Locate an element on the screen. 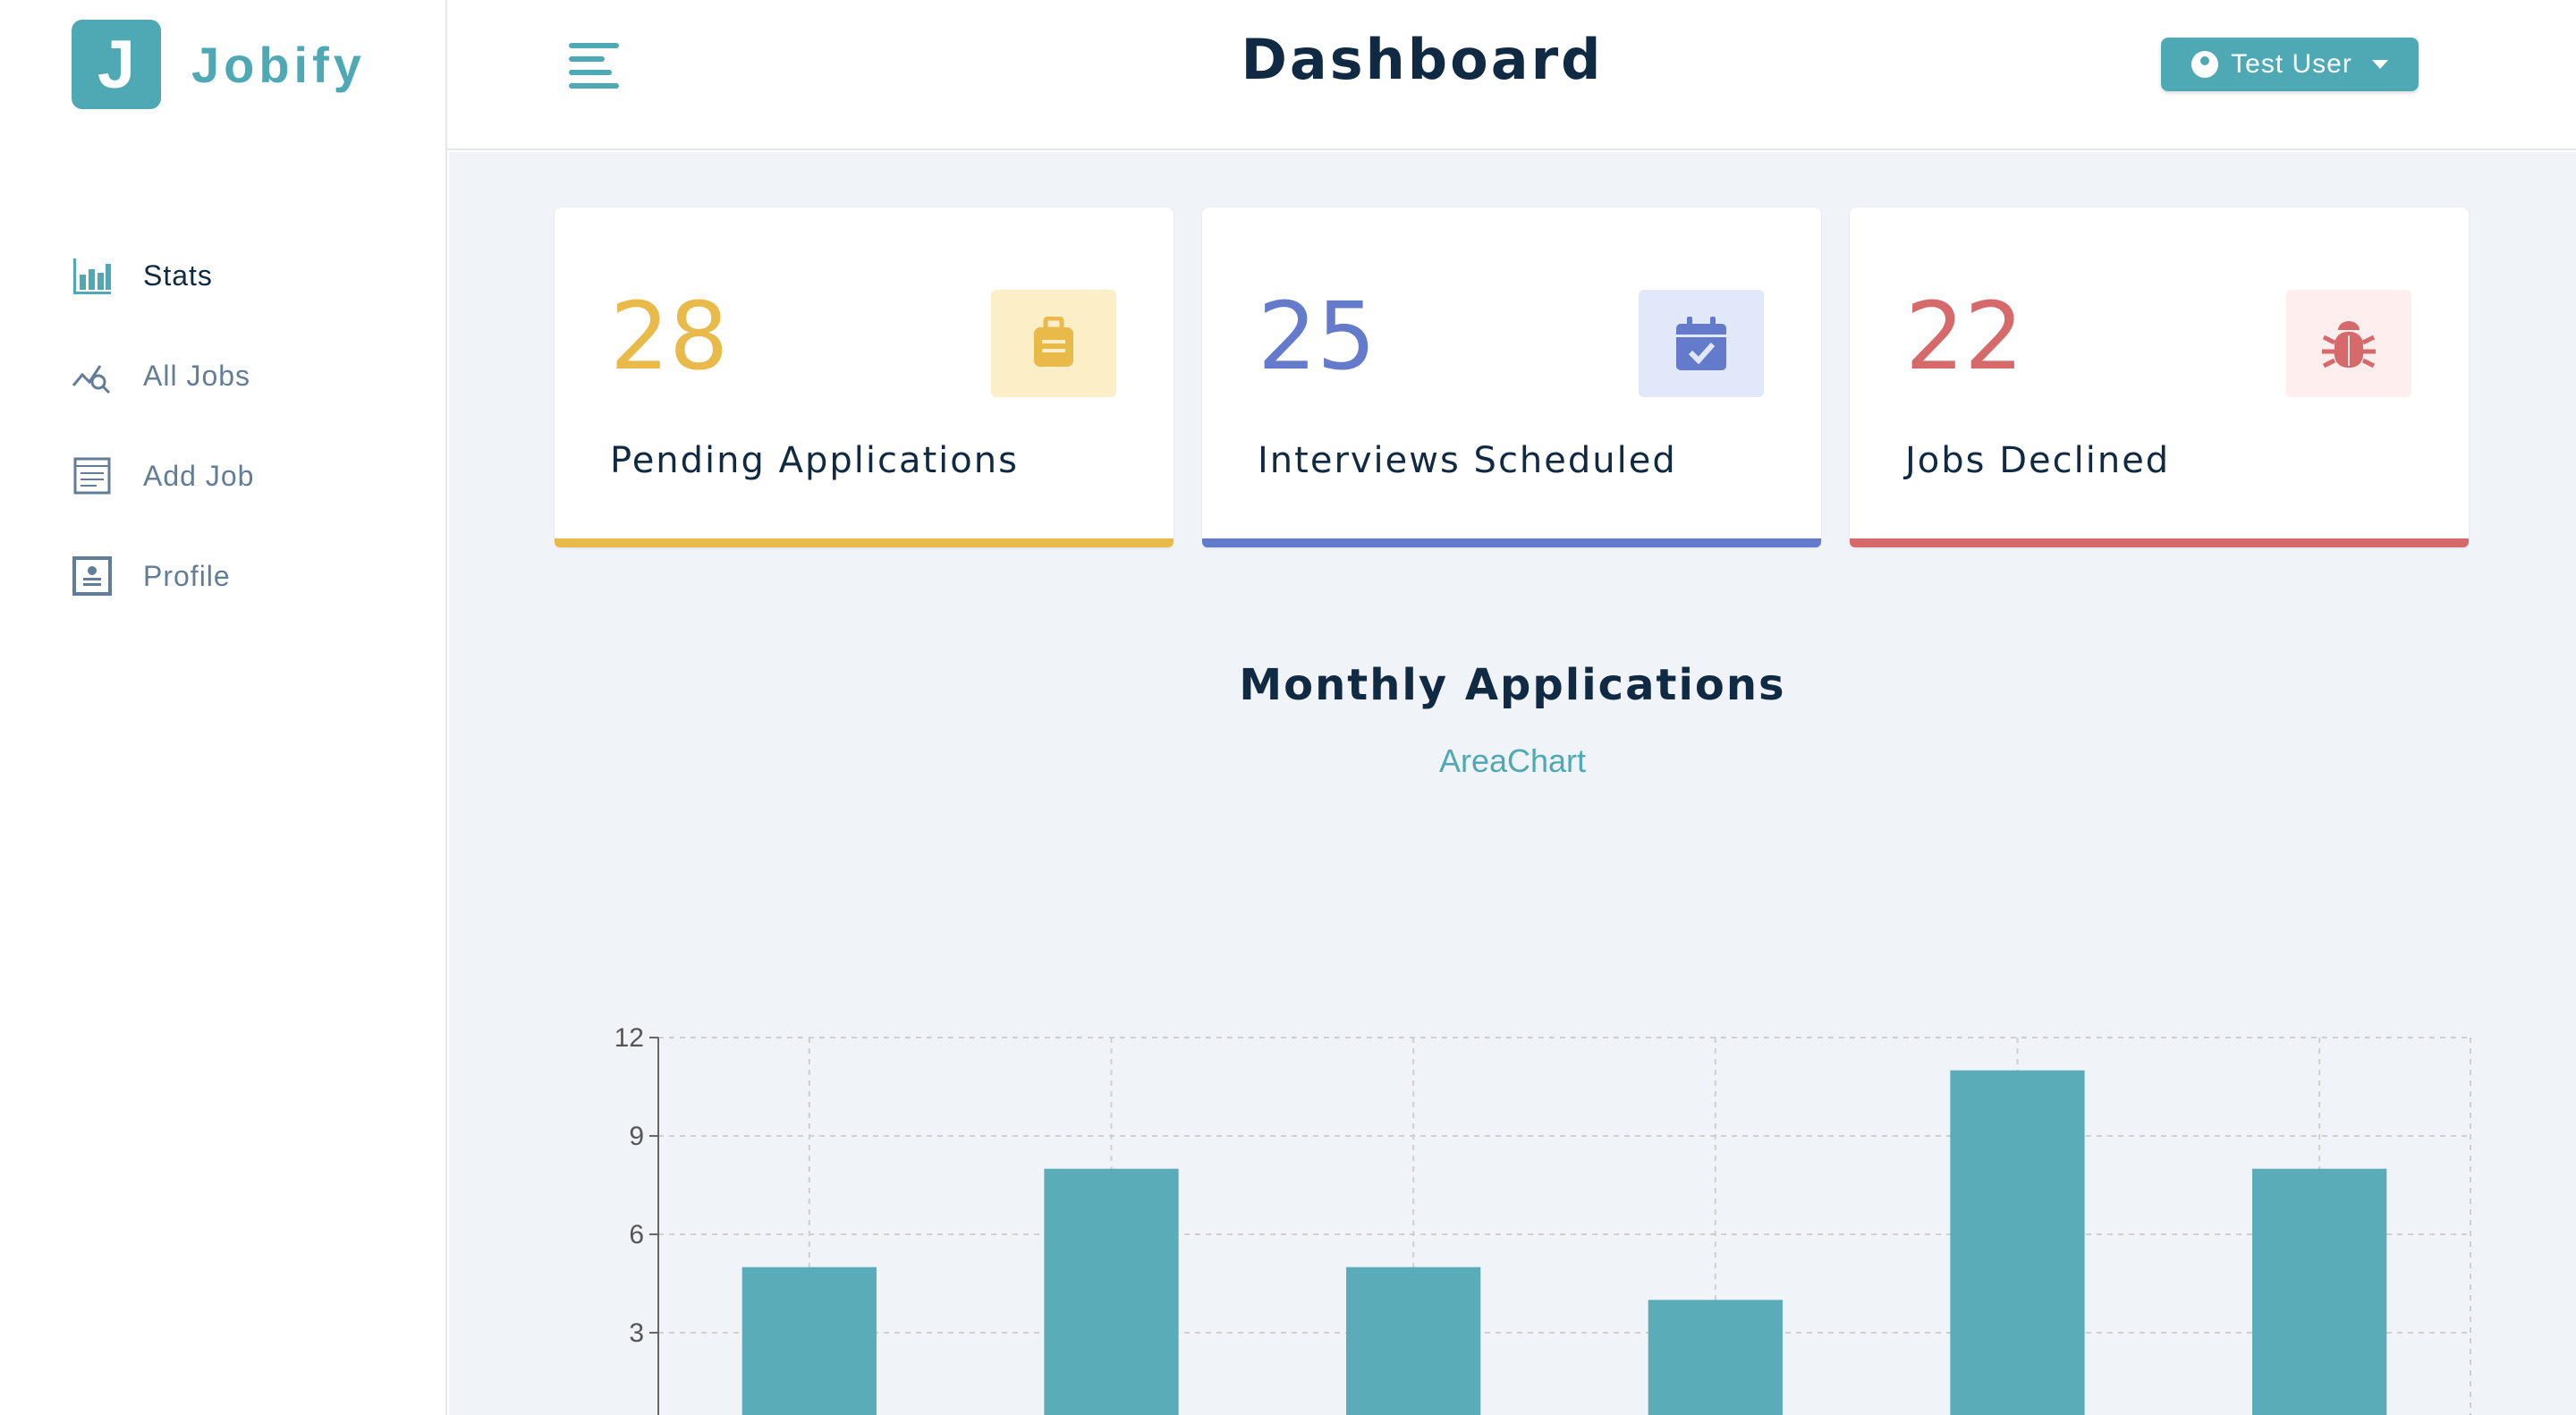 This screenshot has width=2576, height=1415. query-stats-icon is located at coordinates (92, 376).